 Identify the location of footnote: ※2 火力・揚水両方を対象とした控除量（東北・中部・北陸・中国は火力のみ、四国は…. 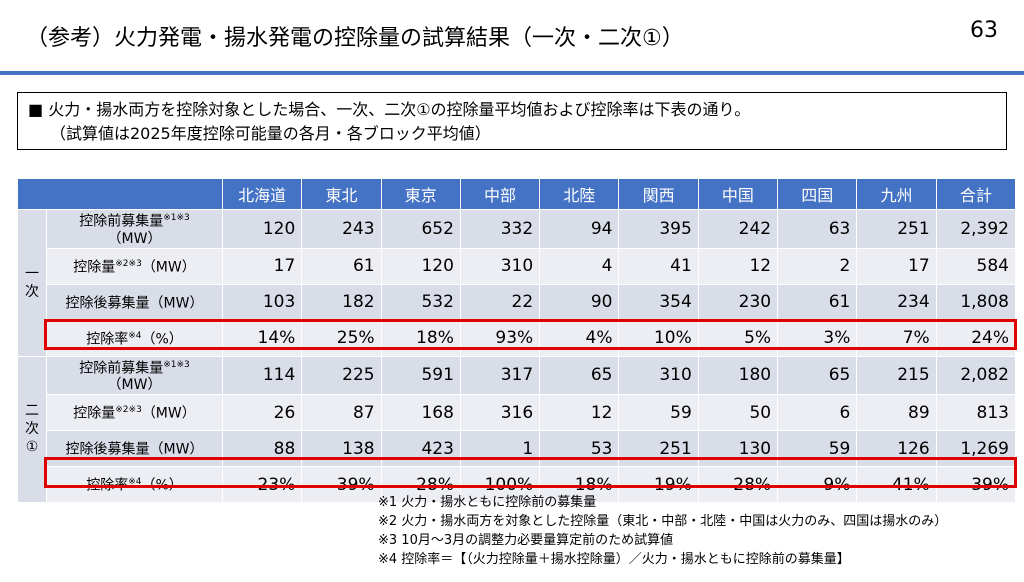
(663, 521).